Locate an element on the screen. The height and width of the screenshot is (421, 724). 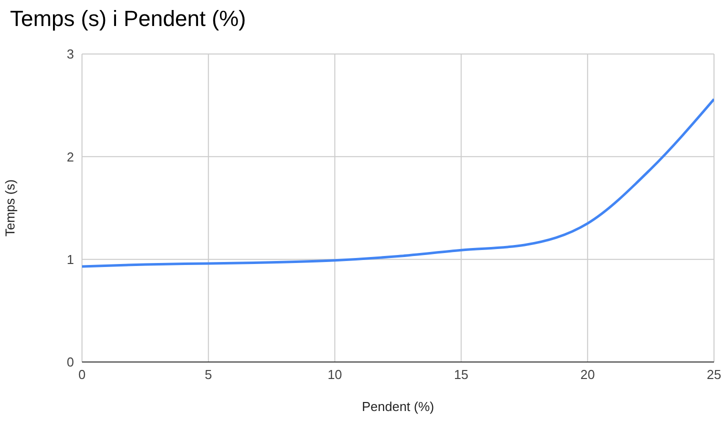
y-tick-label: 1 is located at coordinates (70, 259).